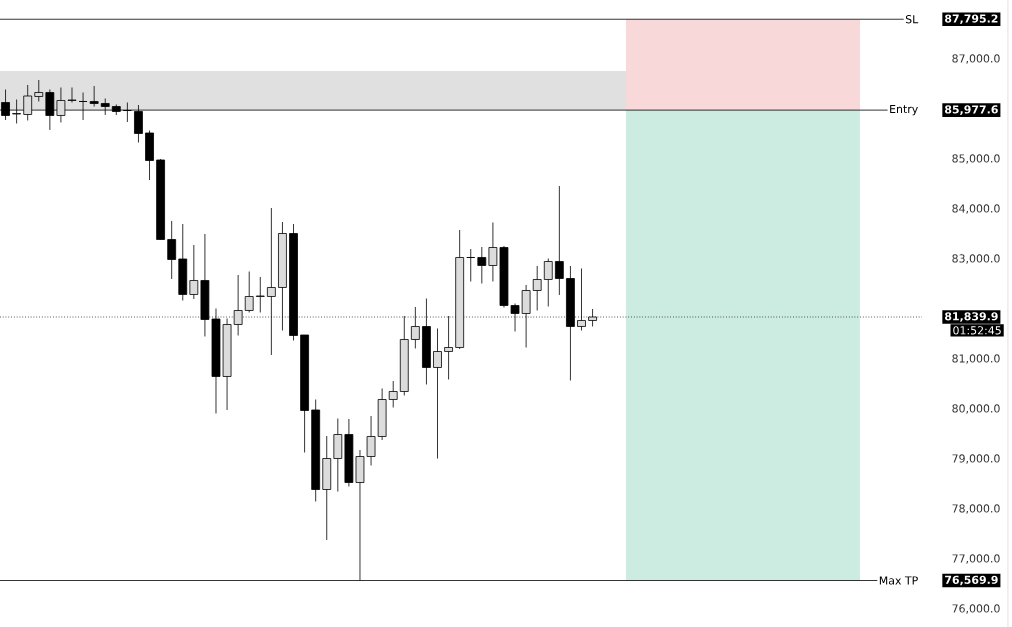 The width and height of the screenshot is (1012, 627). What do you see at coordinates (976, 159) in the screenshot?
I see `y-tick-label: 85,000.0` at bounding box center [976, 159].